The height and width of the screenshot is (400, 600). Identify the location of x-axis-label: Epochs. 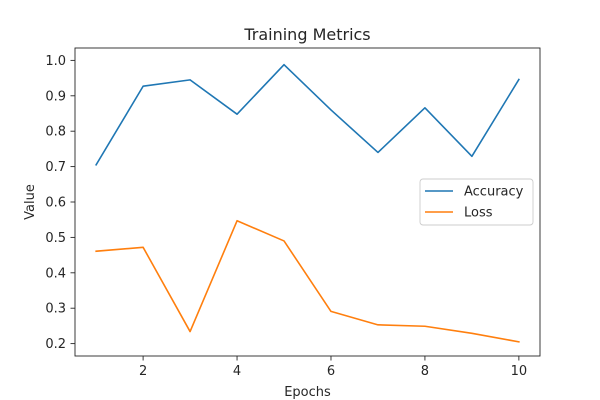
(307, 392).